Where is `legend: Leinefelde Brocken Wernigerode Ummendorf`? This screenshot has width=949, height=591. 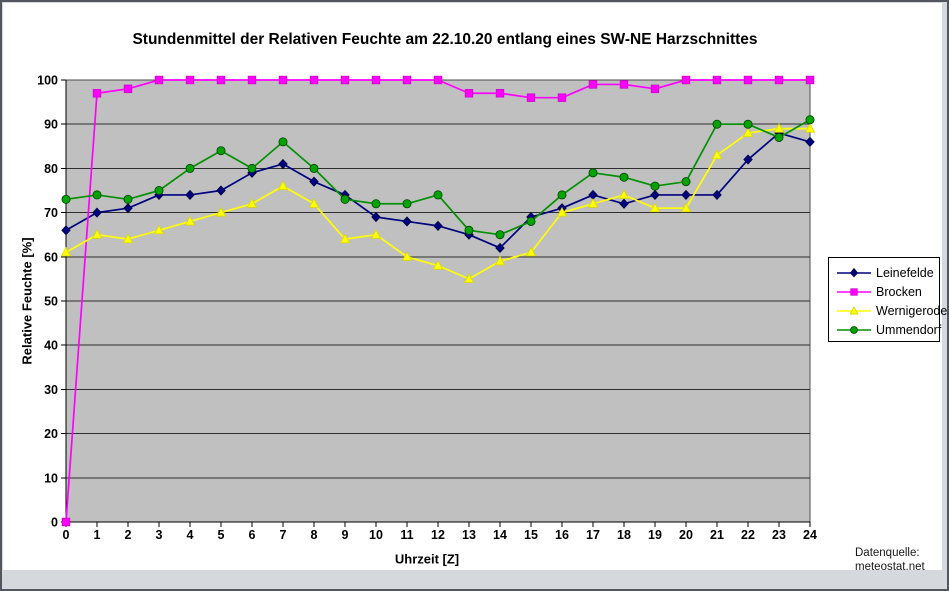 legend: Leinefelde Brocken Wernigerode Ummendorf is located at coordinates (887, 299).